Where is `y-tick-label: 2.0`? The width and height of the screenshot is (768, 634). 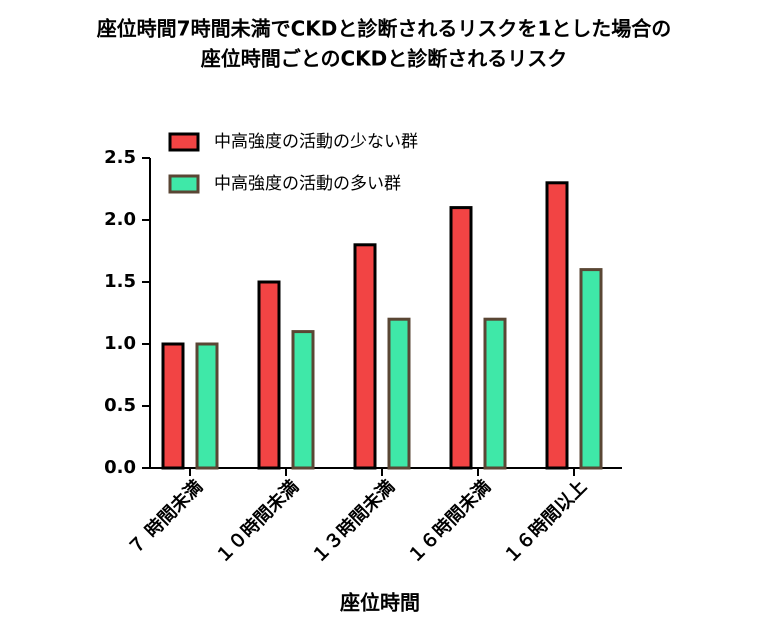
y-tick-label: 2.0 is located at coordinates (120, 219).